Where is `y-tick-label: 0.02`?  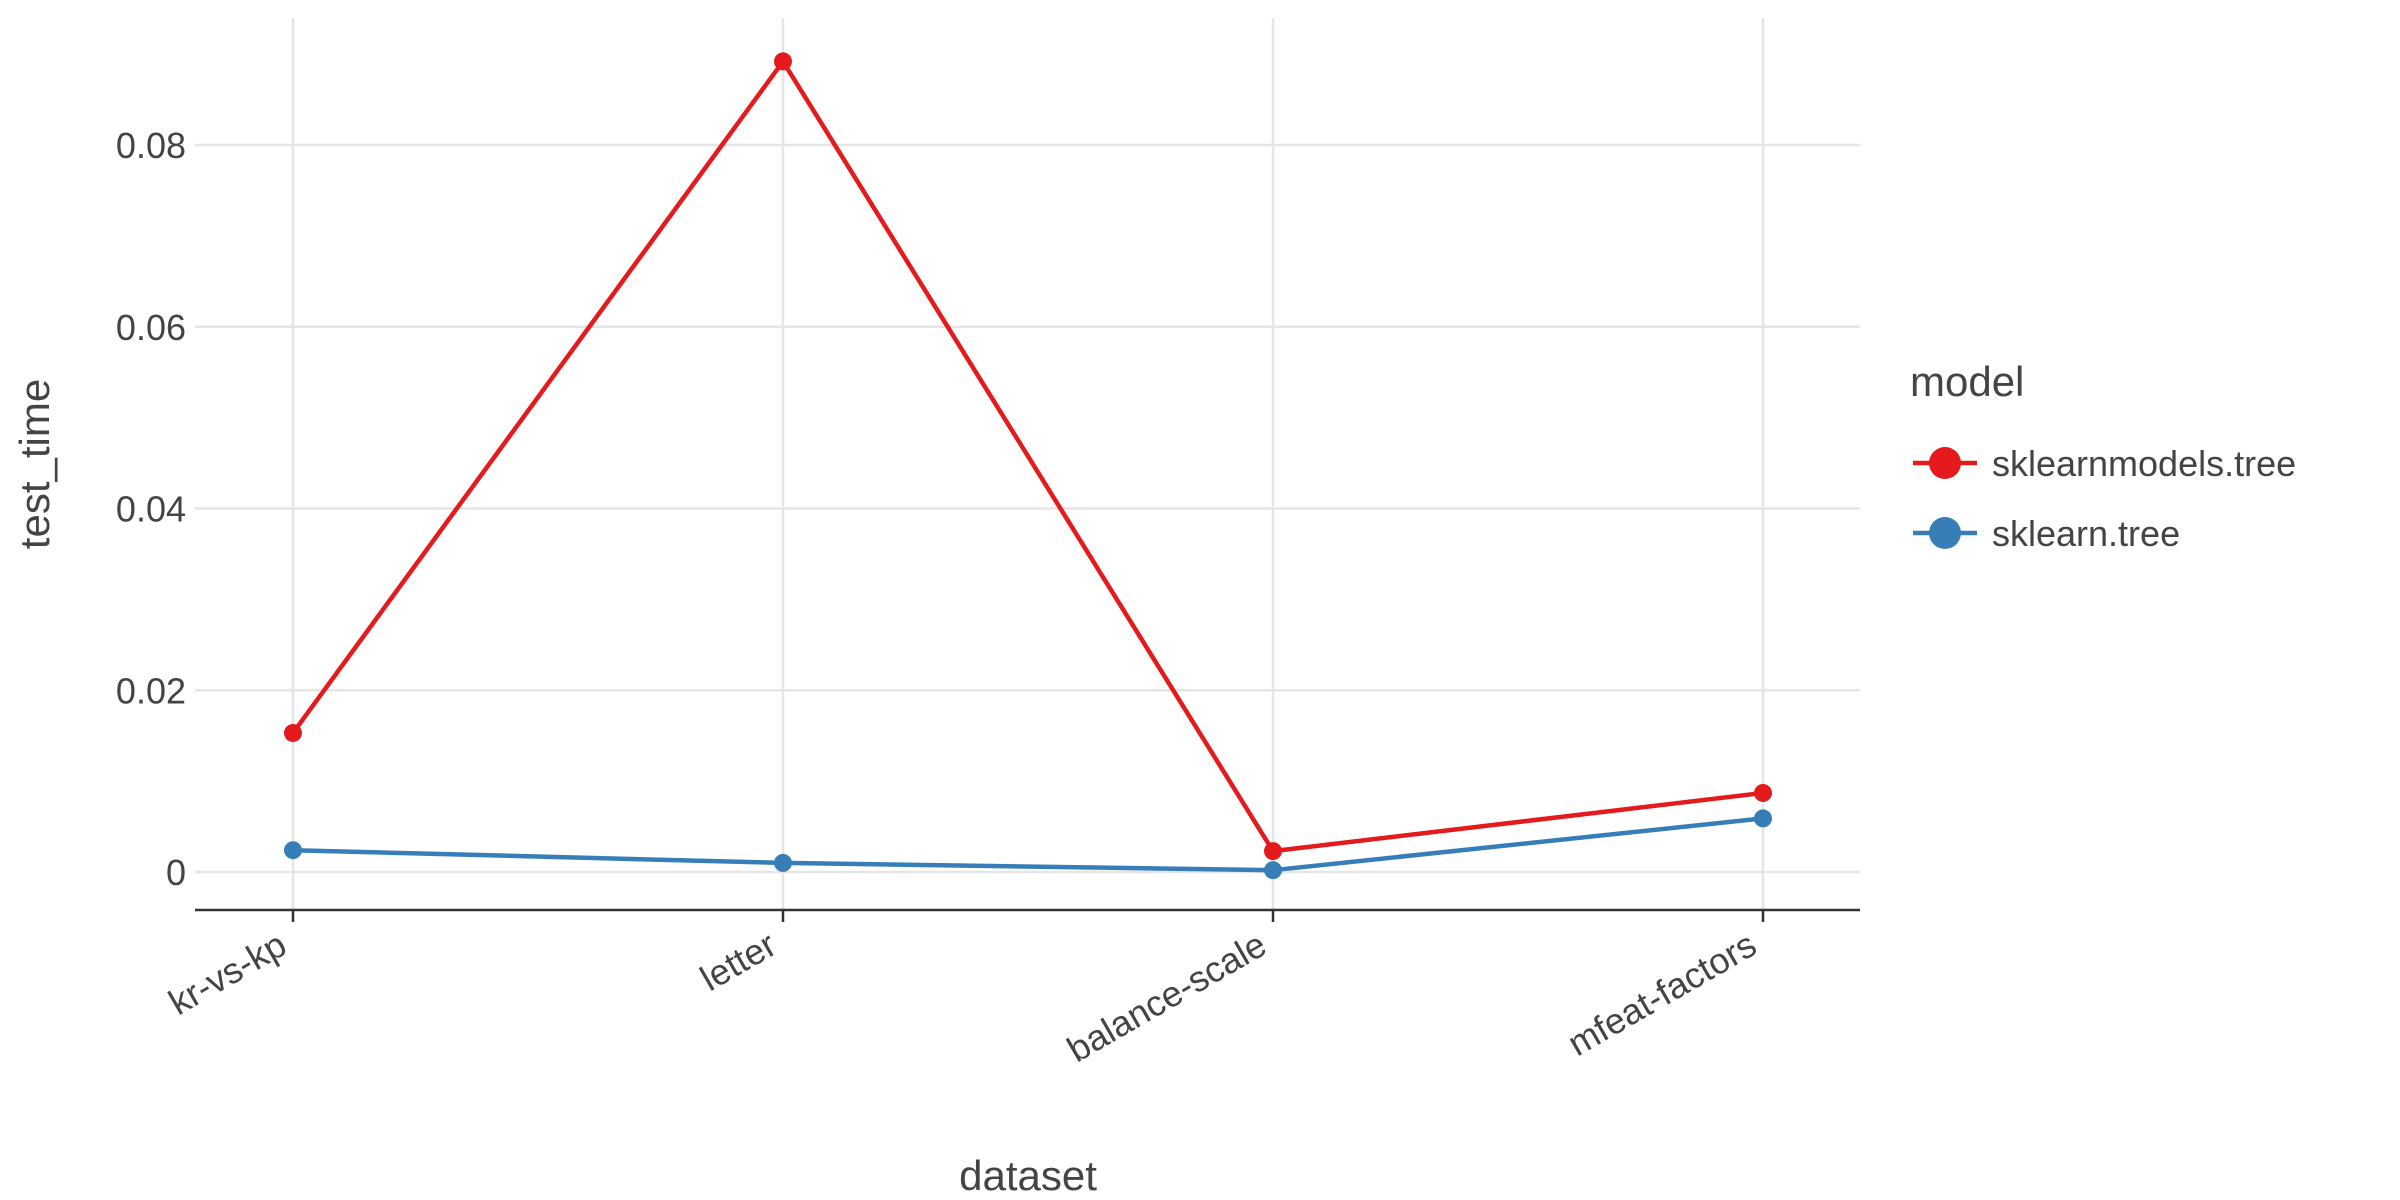 y-tick-label: 0.02 is located at coordinates (151, 690).